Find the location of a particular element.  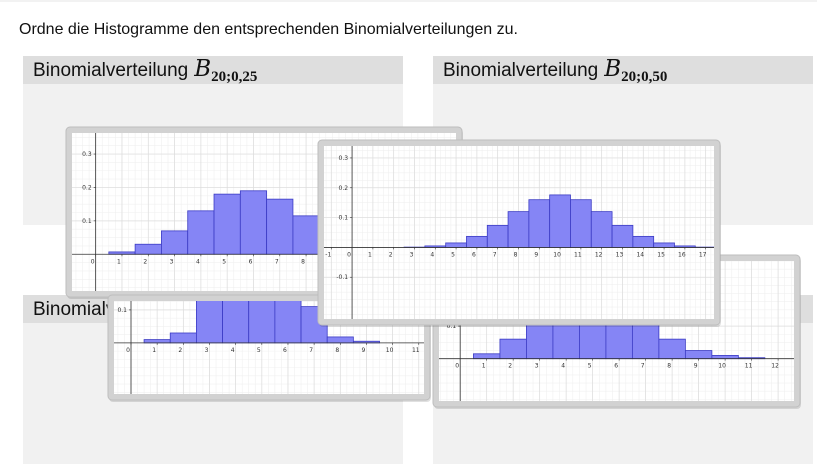

zone-title: Binomialverteilung B20;0,50 is located at coordinates (555, 70).